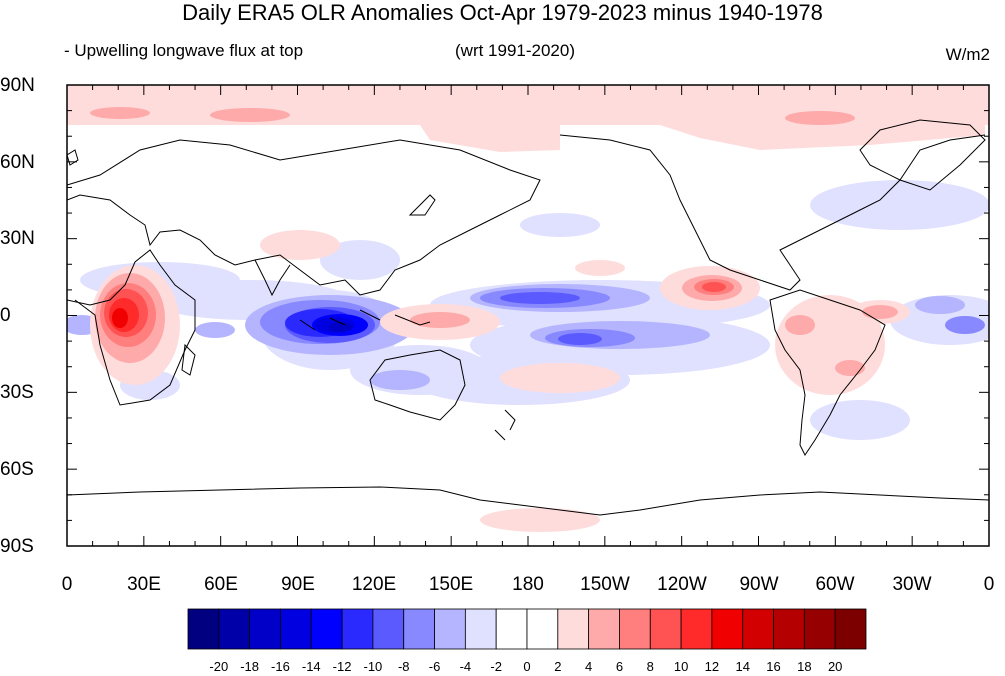 This screenshot has height=676, width=1005. Describe the element at coordinates (527, 666) in the screenshot. I see `colorbar-label: 0` at that location.